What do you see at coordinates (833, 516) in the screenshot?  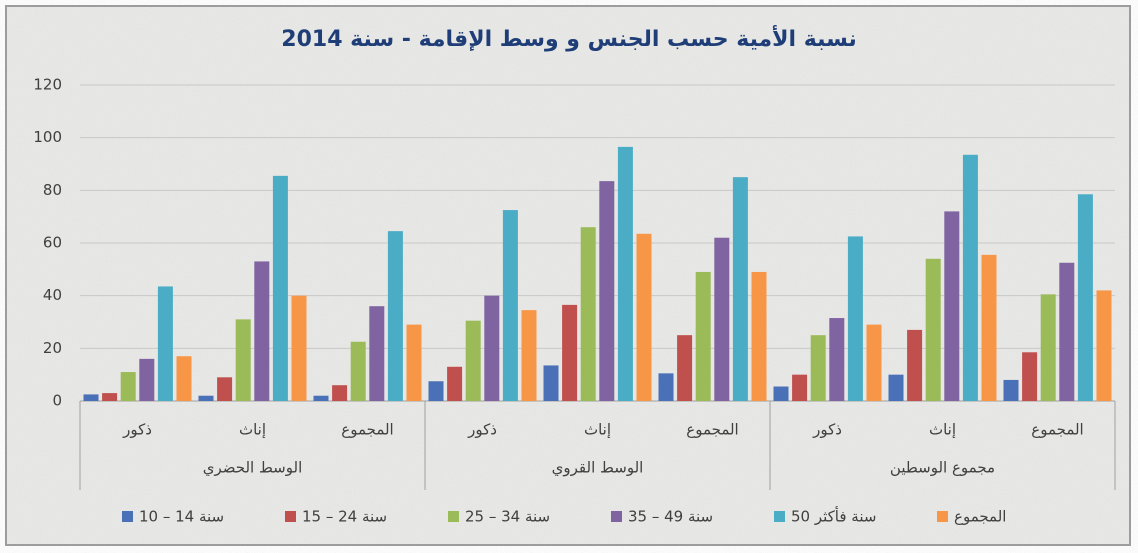 I see `legend-label: 50 سنة فأكثر` at bounding box center [833, 516].